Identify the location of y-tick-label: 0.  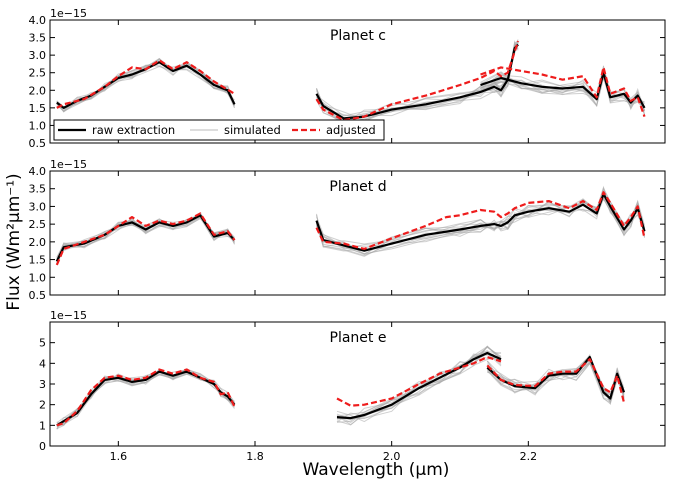
(42, 446).